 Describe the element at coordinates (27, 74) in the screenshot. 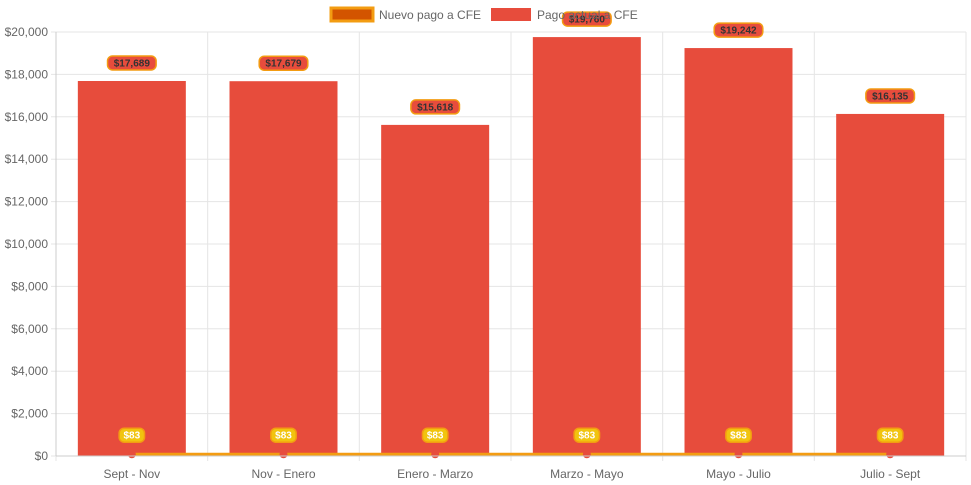

I see `y-tick-label: $18,000` at that location.